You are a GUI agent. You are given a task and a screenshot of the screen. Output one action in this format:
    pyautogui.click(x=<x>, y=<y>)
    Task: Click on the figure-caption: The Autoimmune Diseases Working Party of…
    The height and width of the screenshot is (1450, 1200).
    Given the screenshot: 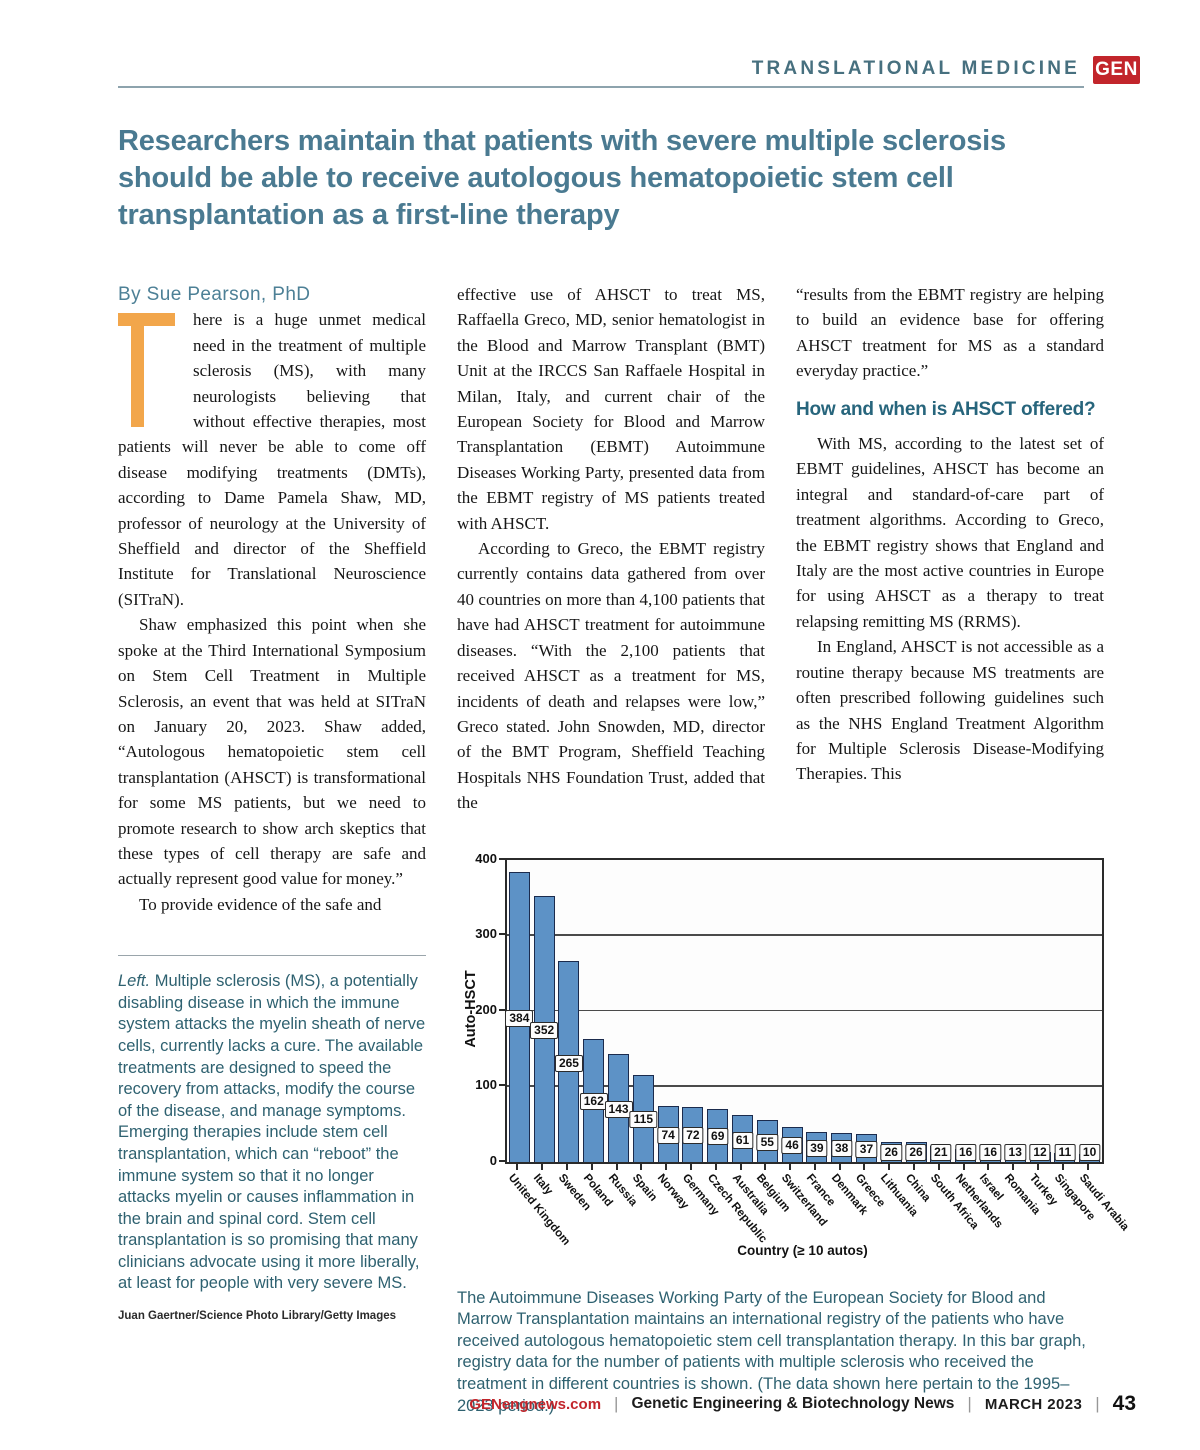 What is the action you would take?
    pyautogui.click(x=771, y=1351)
    